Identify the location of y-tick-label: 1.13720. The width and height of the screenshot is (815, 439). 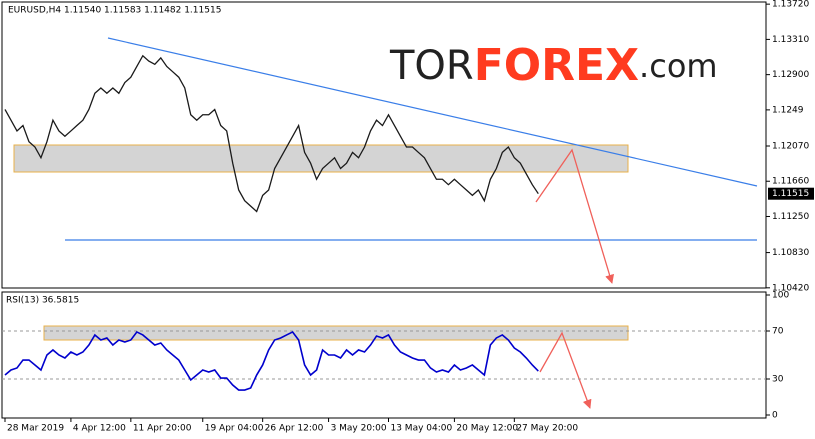
(790, 5).